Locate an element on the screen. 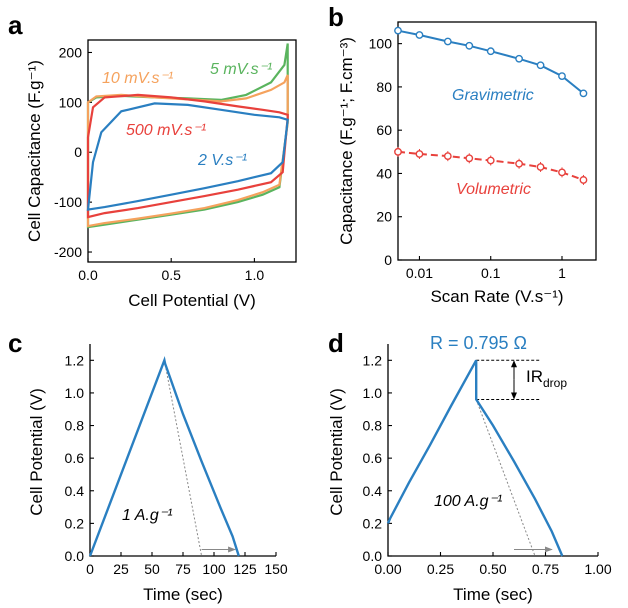 The height and width of the screenshot is (608, 628). panel-d-ytick-label: 0.0 is located at coordinates (373, 556).